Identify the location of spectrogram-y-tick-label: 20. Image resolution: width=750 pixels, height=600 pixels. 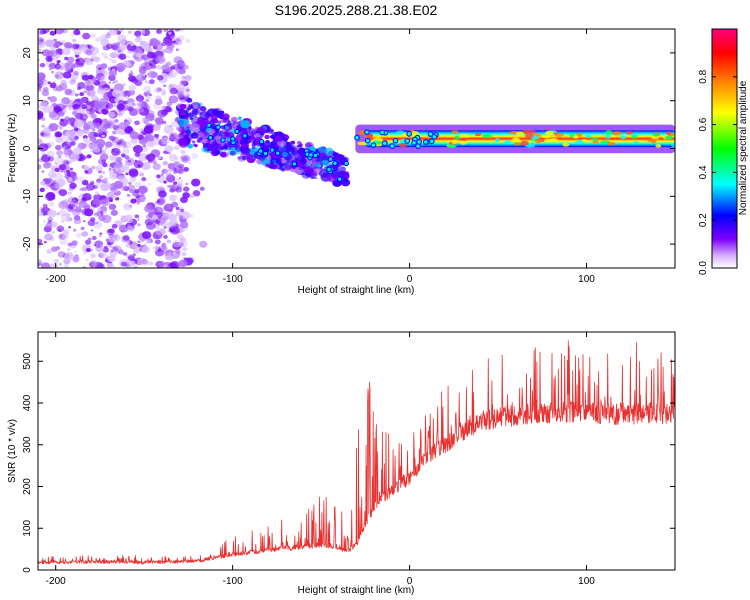
(27, 53).